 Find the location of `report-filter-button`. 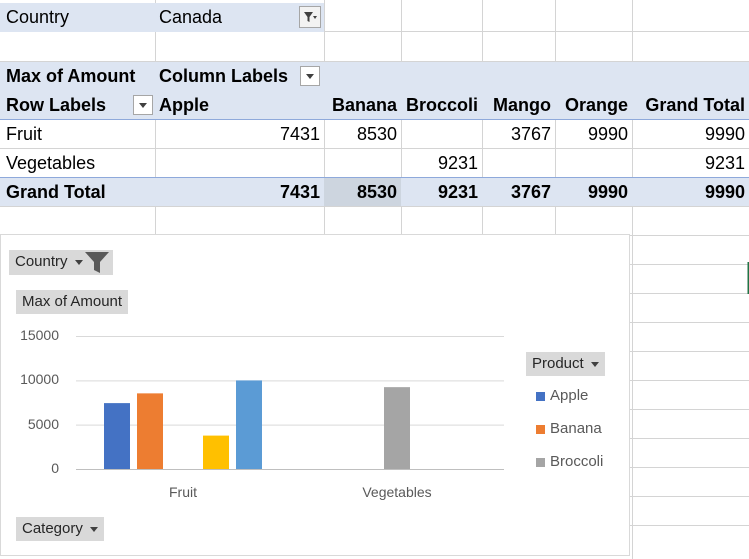

report-filter-button is located at coordinates (310, 17).